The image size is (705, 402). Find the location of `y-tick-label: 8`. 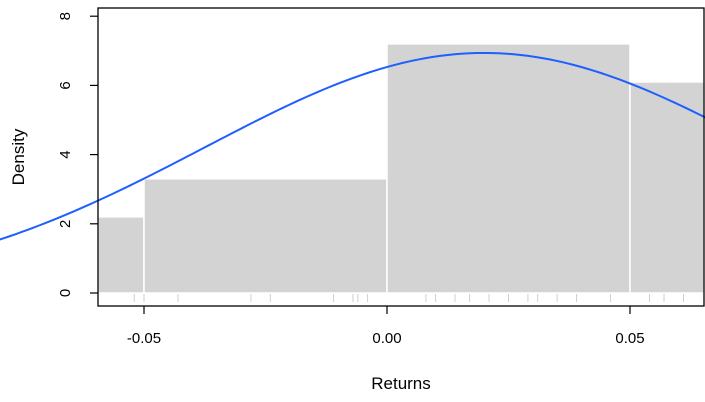

y-tick-label: 8 is located at coordinates (65, 16).